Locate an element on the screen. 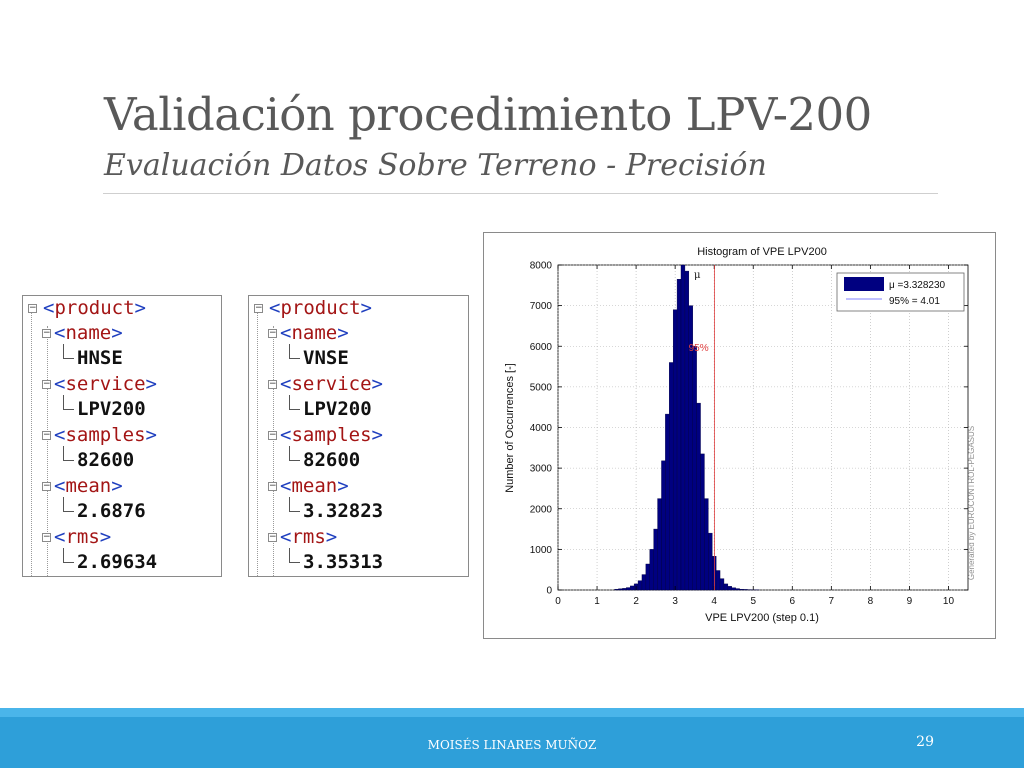 The width and height of the screenshot is (1024, 768). xml-value-mean: 3.32823 is located at coordinates (343, 511).